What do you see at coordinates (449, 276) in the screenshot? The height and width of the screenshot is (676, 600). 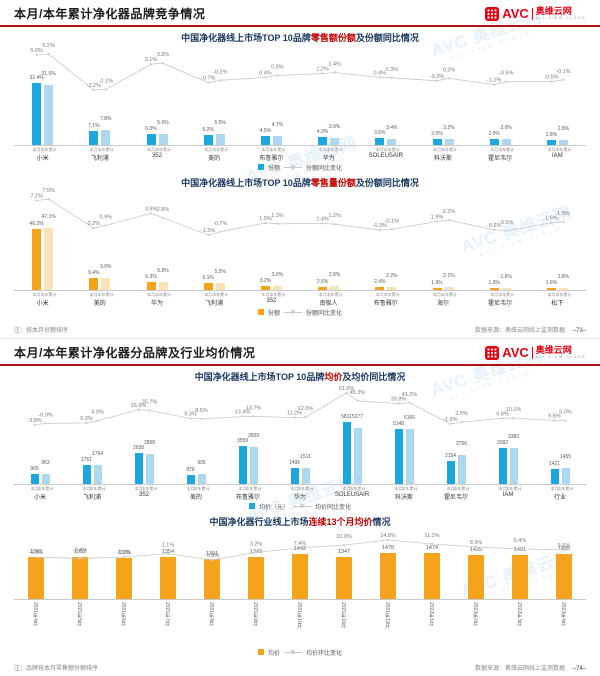 I see `bar-value-label: 2.1%` at bounding box center [449, 276].